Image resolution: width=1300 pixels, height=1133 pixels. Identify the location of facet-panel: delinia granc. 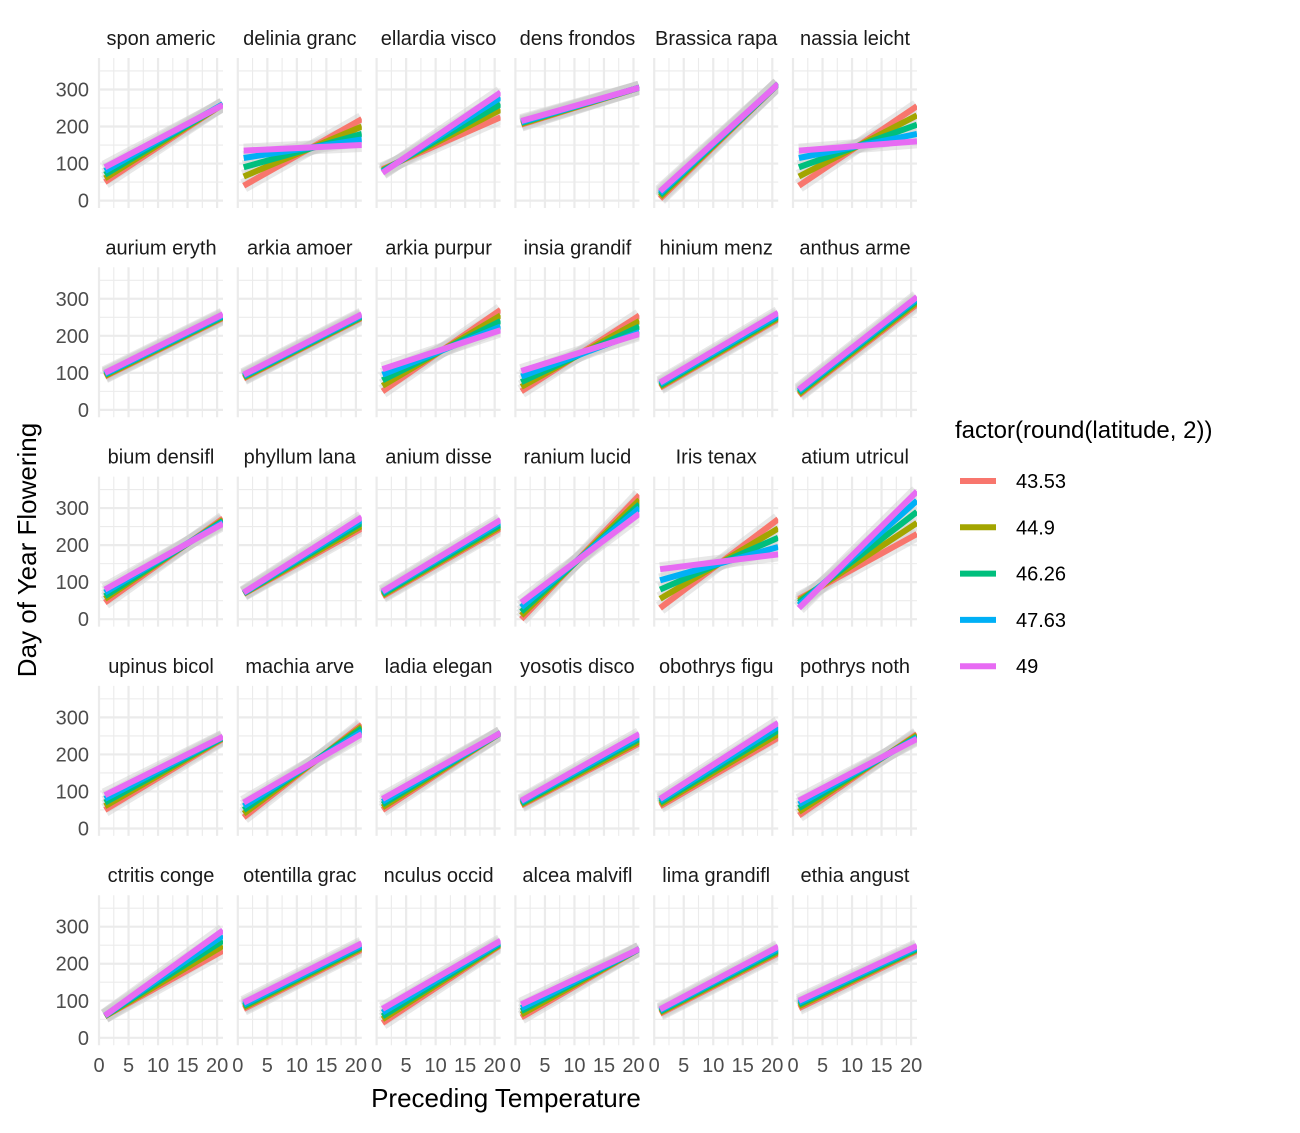
(299, 118).